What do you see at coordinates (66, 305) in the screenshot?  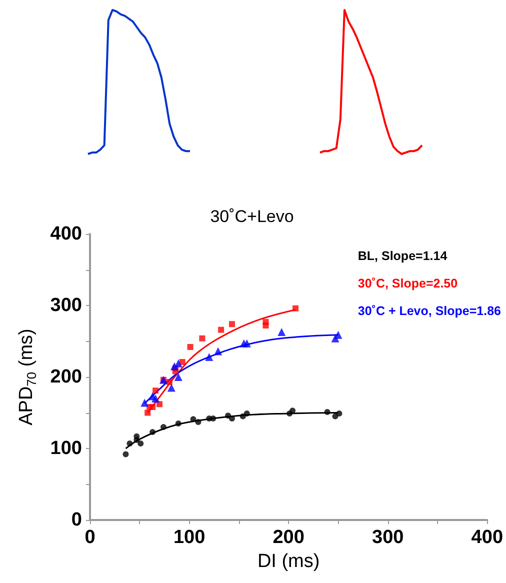 I see `y-tick-label: 300` at bounding box center [66, 305].